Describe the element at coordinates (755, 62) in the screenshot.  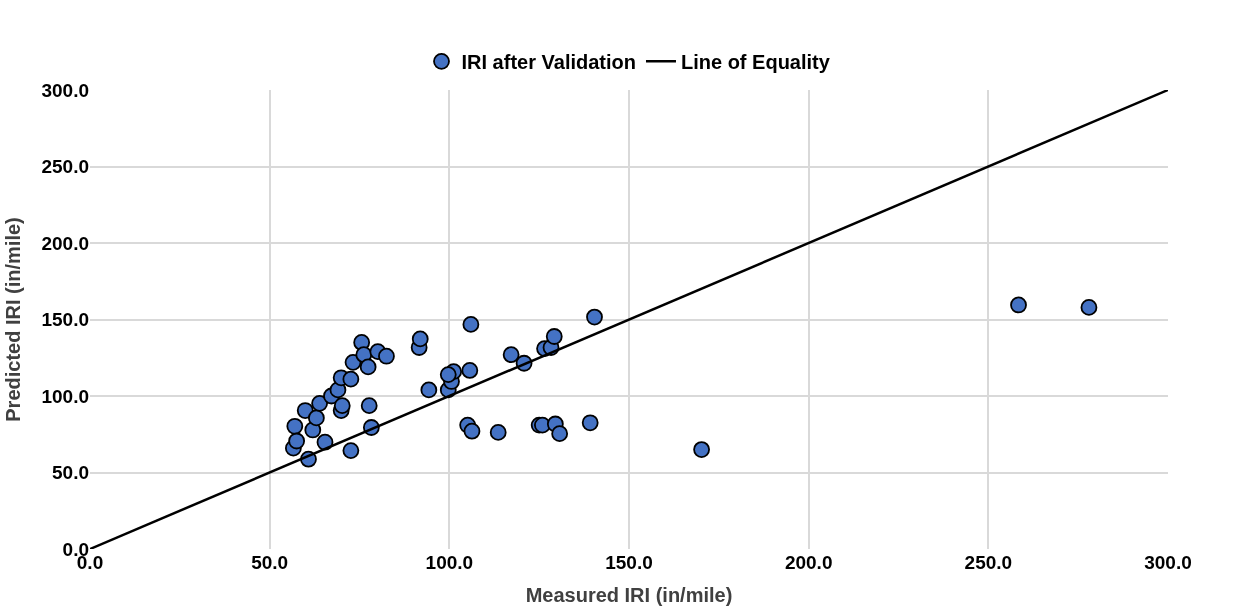
I see `legend-label: Line of Equality` at that location.